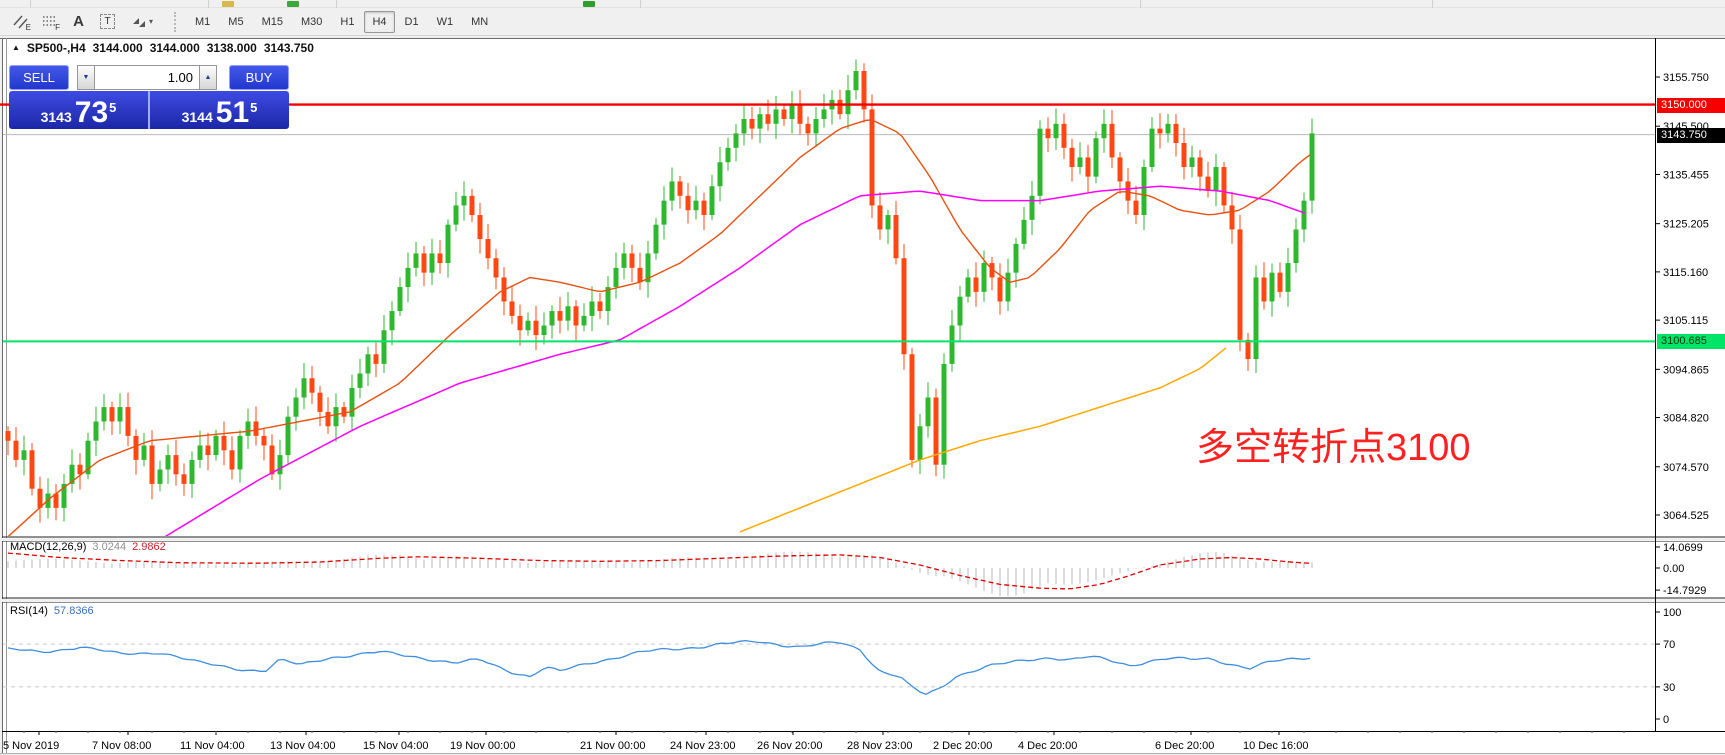 The height and width of the screenshot is (755, 1725). Describe the element at coordinates (445, 21) in the screenshot. I see `timeframe-button-w1: W1` at that location.